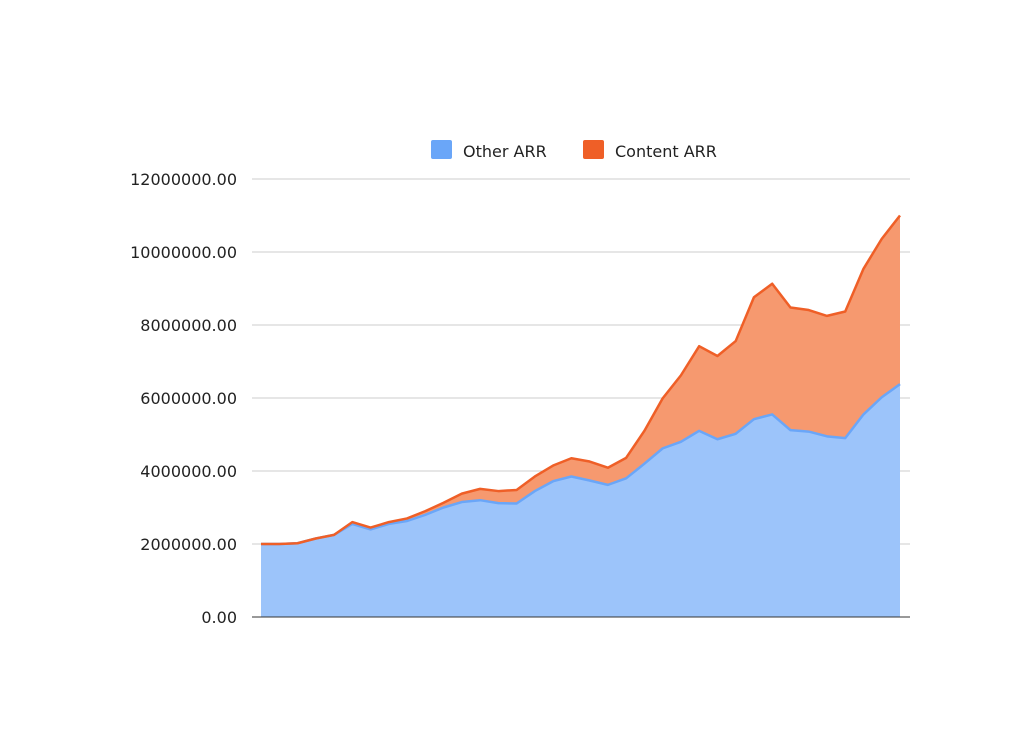 This screenshot has width=1028, height=744. I want to click on y-tick-label: 8000000.00, so click(188, 325).